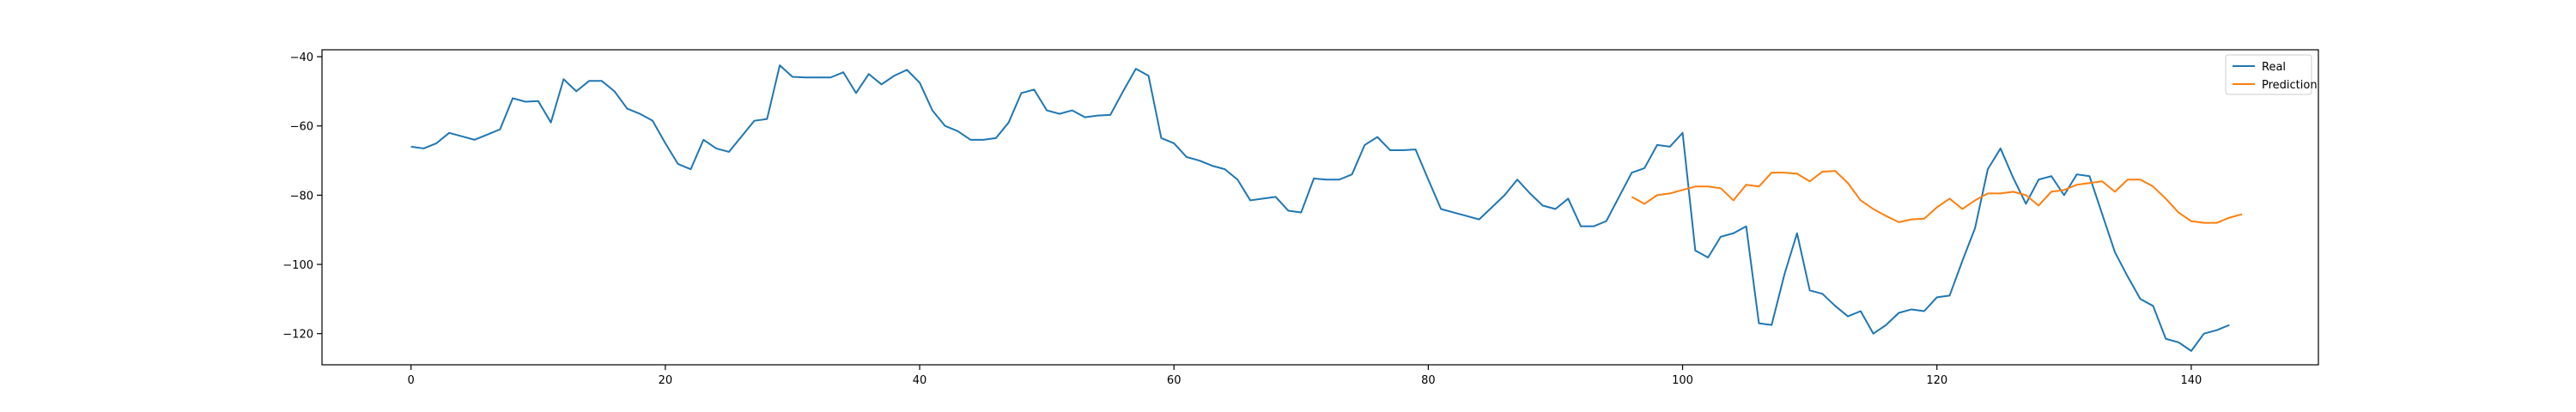 The image size is (2576, 412). Describe the element at coordinates (301, 58) in the screenshot. I see `y-tick-label: −40` at that location.